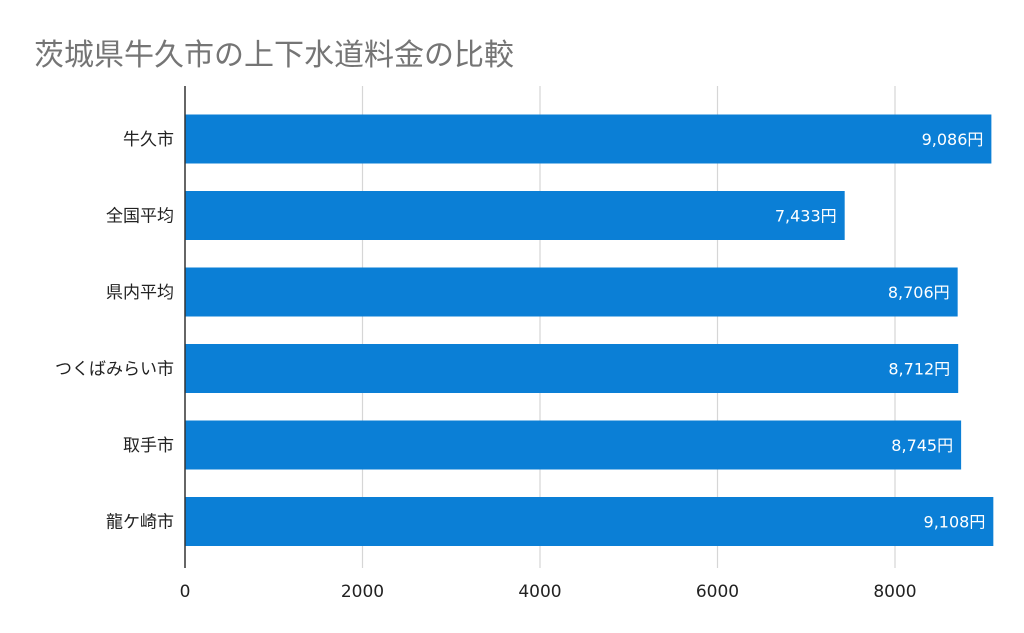 The image size is (1024, 633). I want to click on data-label-5: 8,745円, so click(922, 445).